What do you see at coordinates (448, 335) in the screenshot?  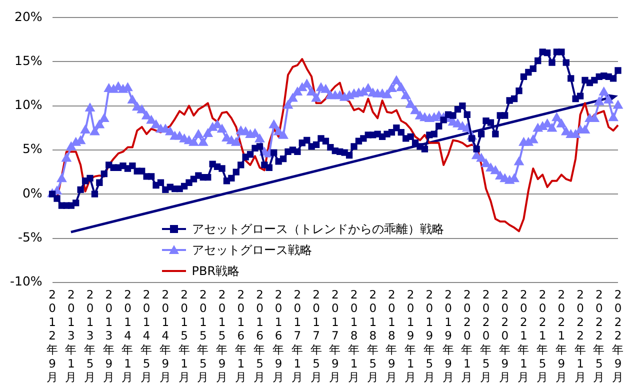 I see `x-tick-label: 2019年9月` at bounding box center [448, 335].